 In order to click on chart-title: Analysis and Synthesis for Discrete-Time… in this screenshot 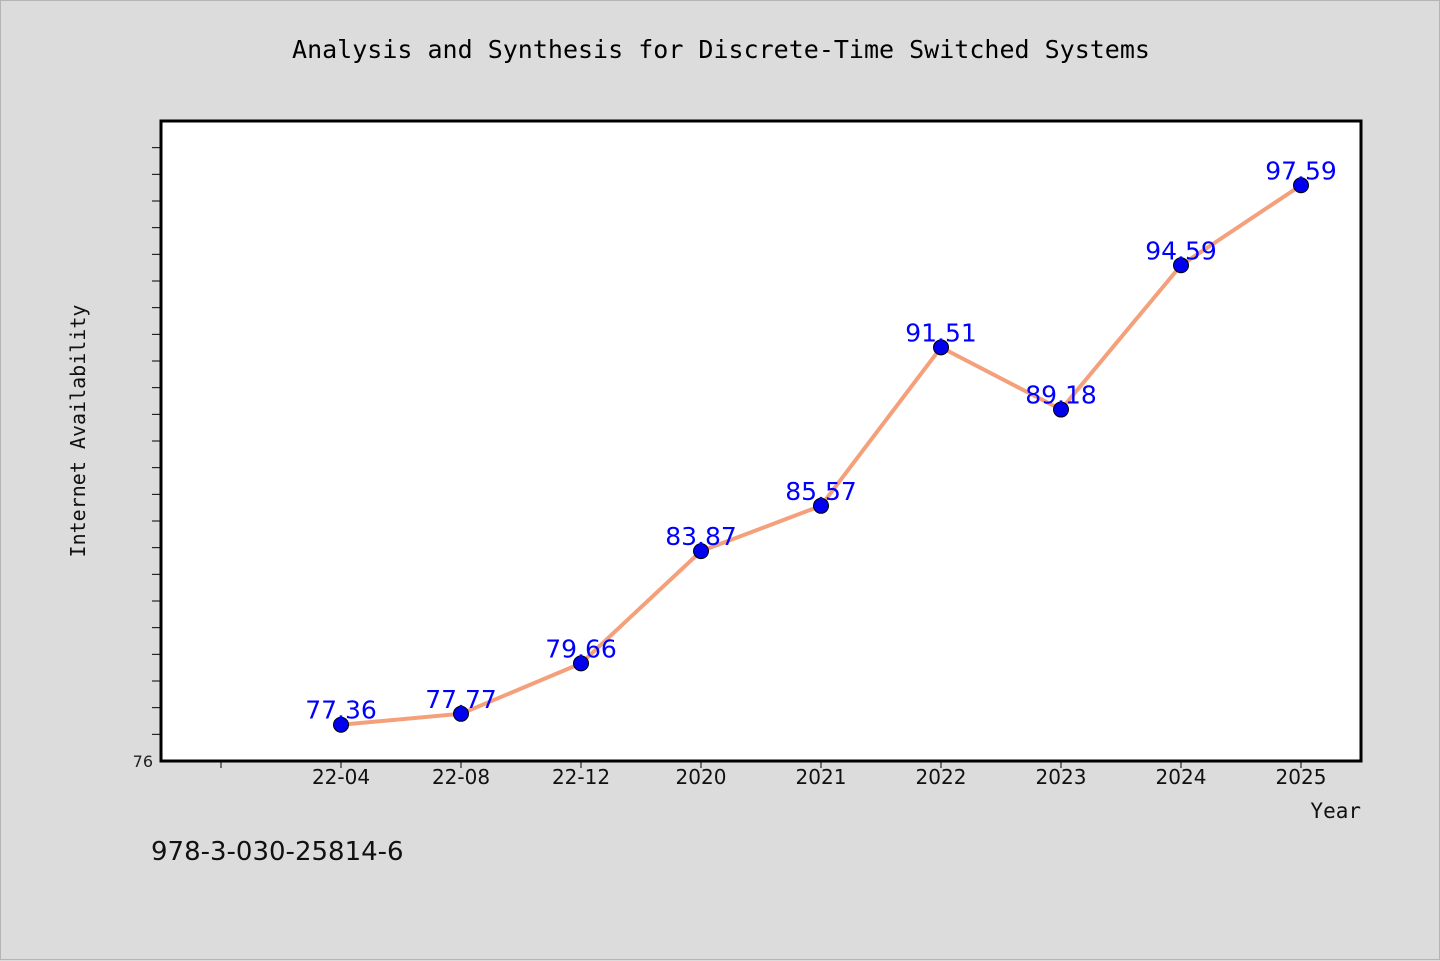, I will do `click(721, 49)`.